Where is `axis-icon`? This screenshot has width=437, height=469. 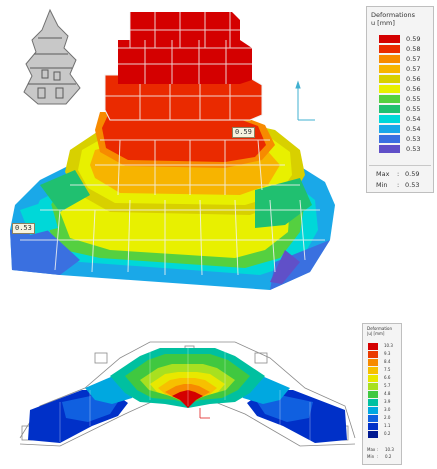 axis-icon is located at coordinates (305, 100).